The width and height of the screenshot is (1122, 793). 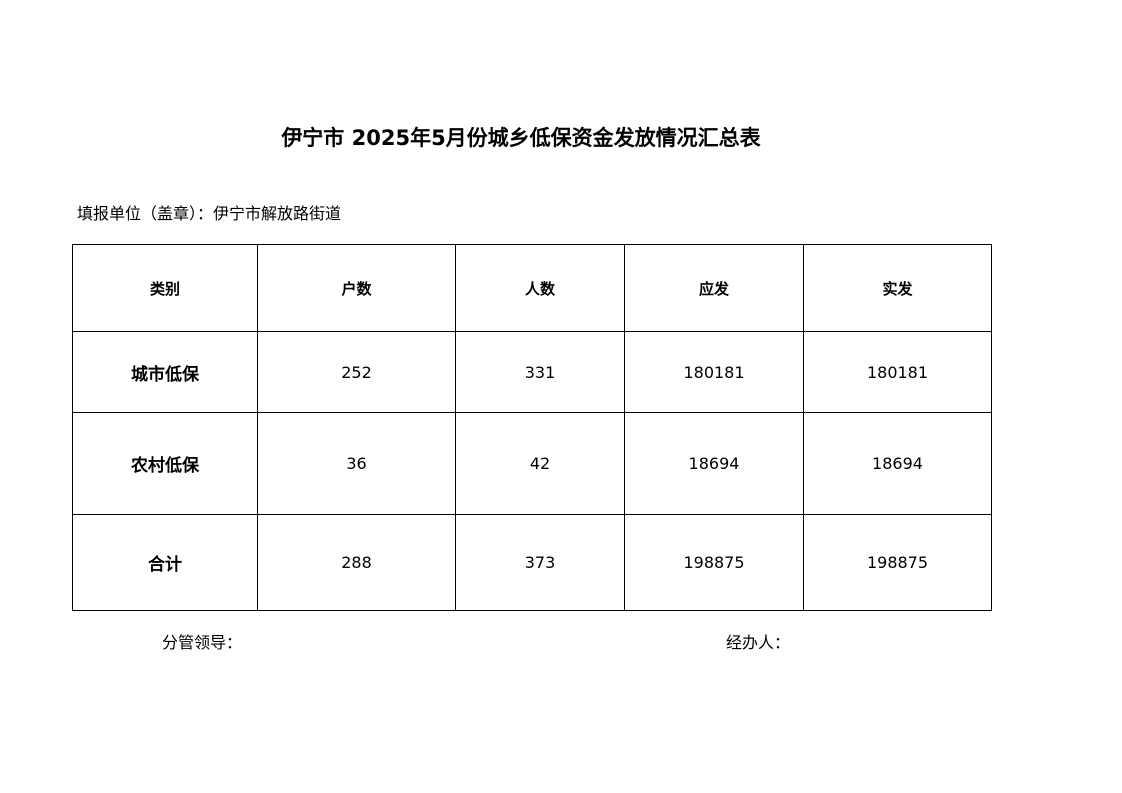 What do you see at coordinates (356, 562) in the screenshot?
I see `cell-households: 288` at bounding box center [356, 562].